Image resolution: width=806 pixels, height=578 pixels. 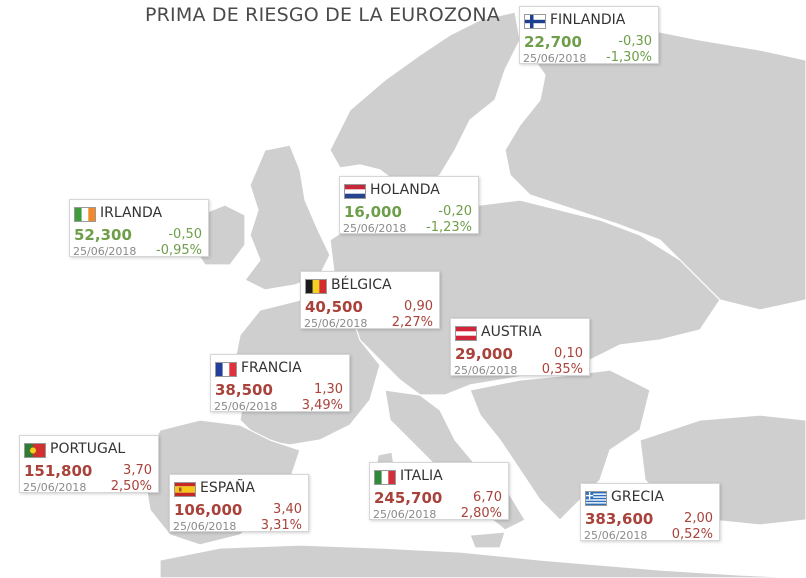 What do you see at coordinates (316, 286) in the screenshot?
I see `belgium-flag-icon` at bounding box center [316, 286].